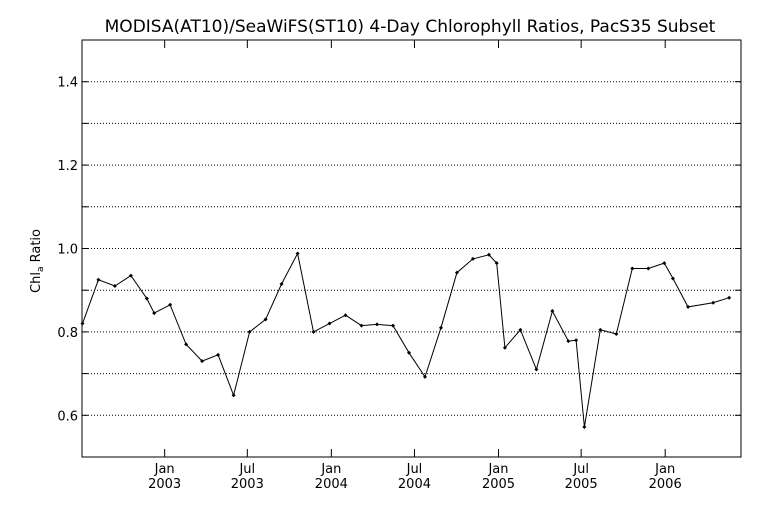  What do you see at coordinates (67, 166) in the screenshot?
I see `y-tick-label: 1.2` at bounding box center [67, 166].